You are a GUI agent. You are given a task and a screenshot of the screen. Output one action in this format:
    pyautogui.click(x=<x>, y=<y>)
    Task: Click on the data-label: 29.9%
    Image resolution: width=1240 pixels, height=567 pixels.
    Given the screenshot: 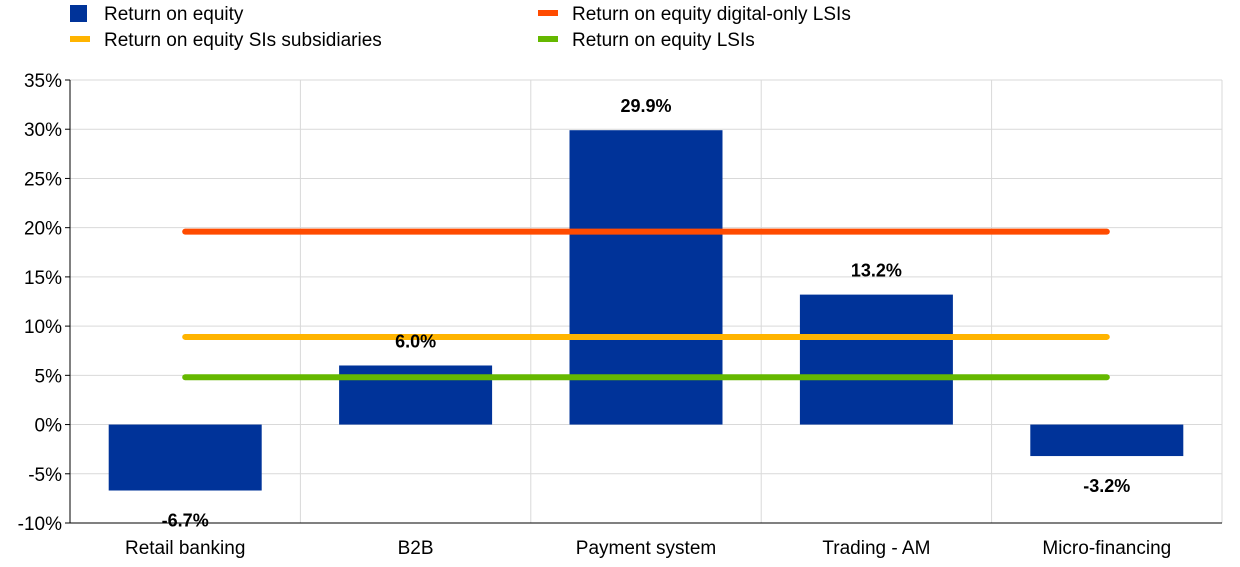 What is the action you would take?
    pyautogui.click(x=645, y=106)
    